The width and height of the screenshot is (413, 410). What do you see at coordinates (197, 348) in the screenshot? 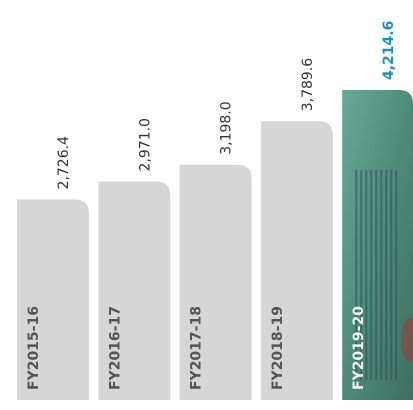
I see `category-label: FY2017-18` at bounding box center [197, 348].